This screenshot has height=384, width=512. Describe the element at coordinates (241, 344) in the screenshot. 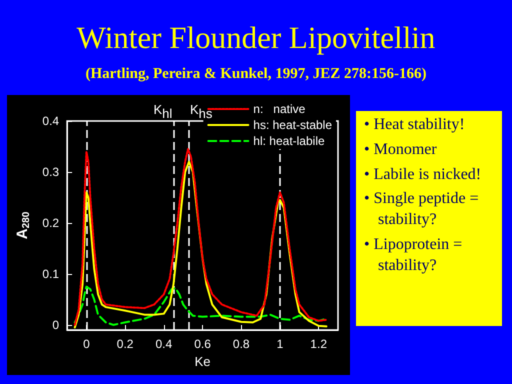

I see `x-tick-label: 0.8` at that location.